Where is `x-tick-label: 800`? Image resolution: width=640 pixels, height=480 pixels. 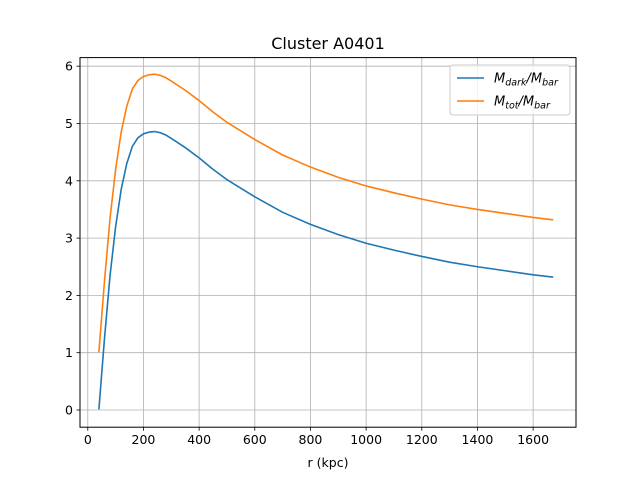 x-tick-label: 800 is located at coordinates (311, 439).